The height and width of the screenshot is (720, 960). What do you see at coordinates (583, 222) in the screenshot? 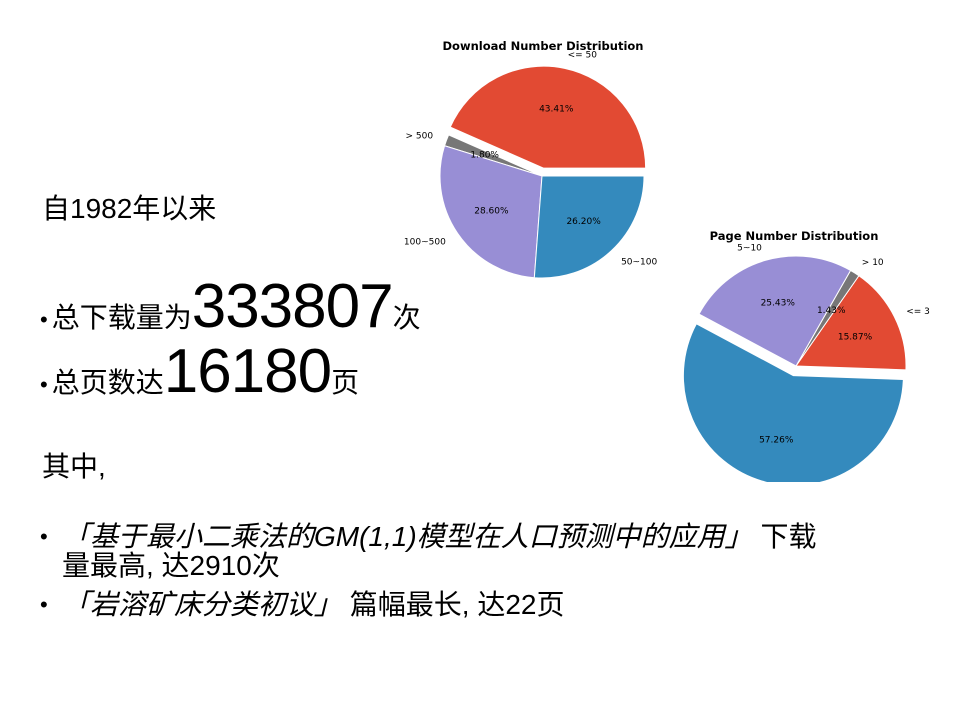
I see `pie-percent-label: 26.20%` at bounding box center [583, 222].